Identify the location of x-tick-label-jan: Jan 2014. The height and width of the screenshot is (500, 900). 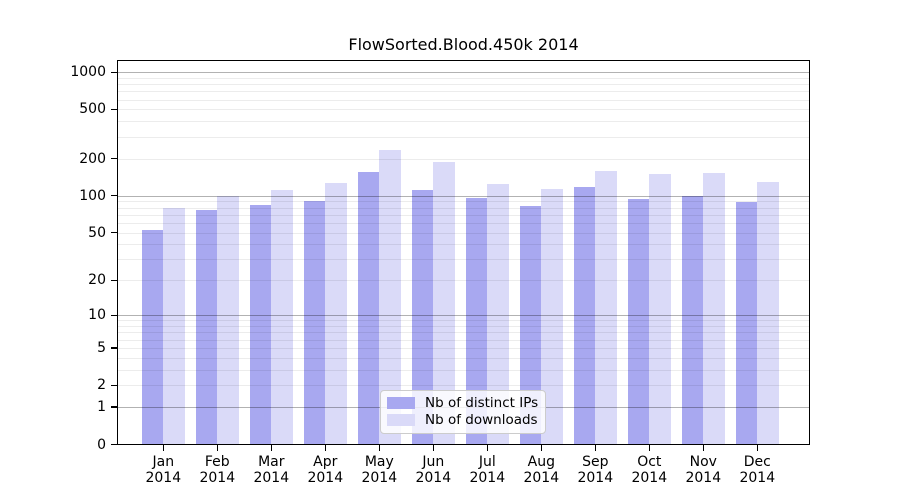
(163, 470).